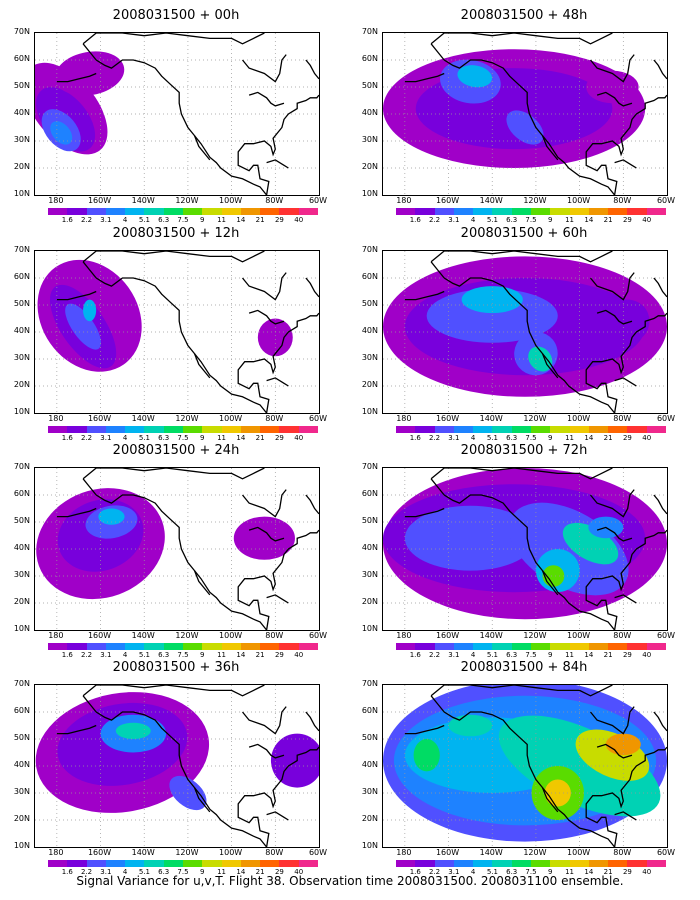 This screenshot has height=900, width=700. What do you see at coordinates (86, 220) in the screenshot?
I see `colorbar-label: 2.2` at bounding box center [86, 220].